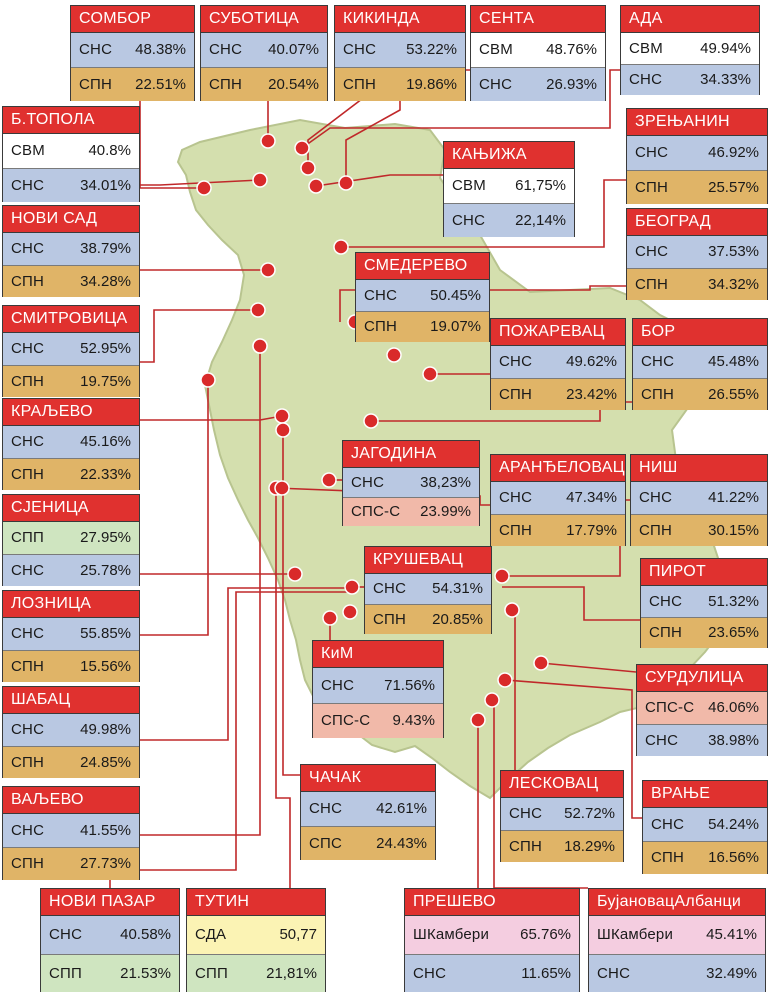 This screenshot has height=996, width=770. Describe the element at coordinates (411, 483) in the screenshot. I see `jagodina-results-box: ЈАГОДИНА СНС 38,23% СПС-С 23.99%` at that location.